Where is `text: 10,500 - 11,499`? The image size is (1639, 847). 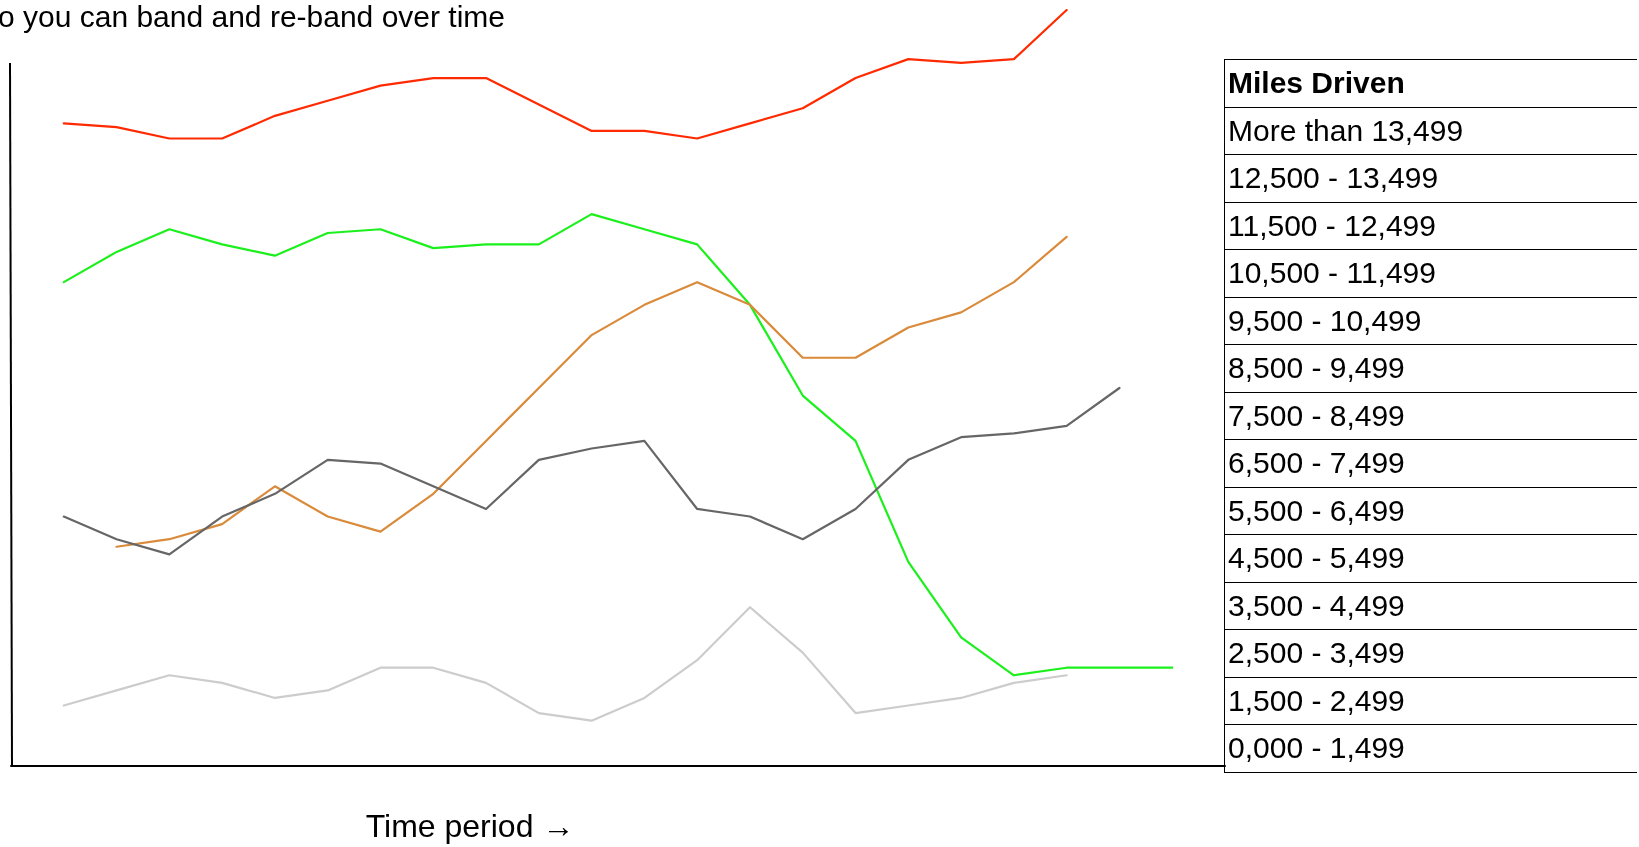 text: 10,500 - 11,499 is located at coordinates (1430, 273).